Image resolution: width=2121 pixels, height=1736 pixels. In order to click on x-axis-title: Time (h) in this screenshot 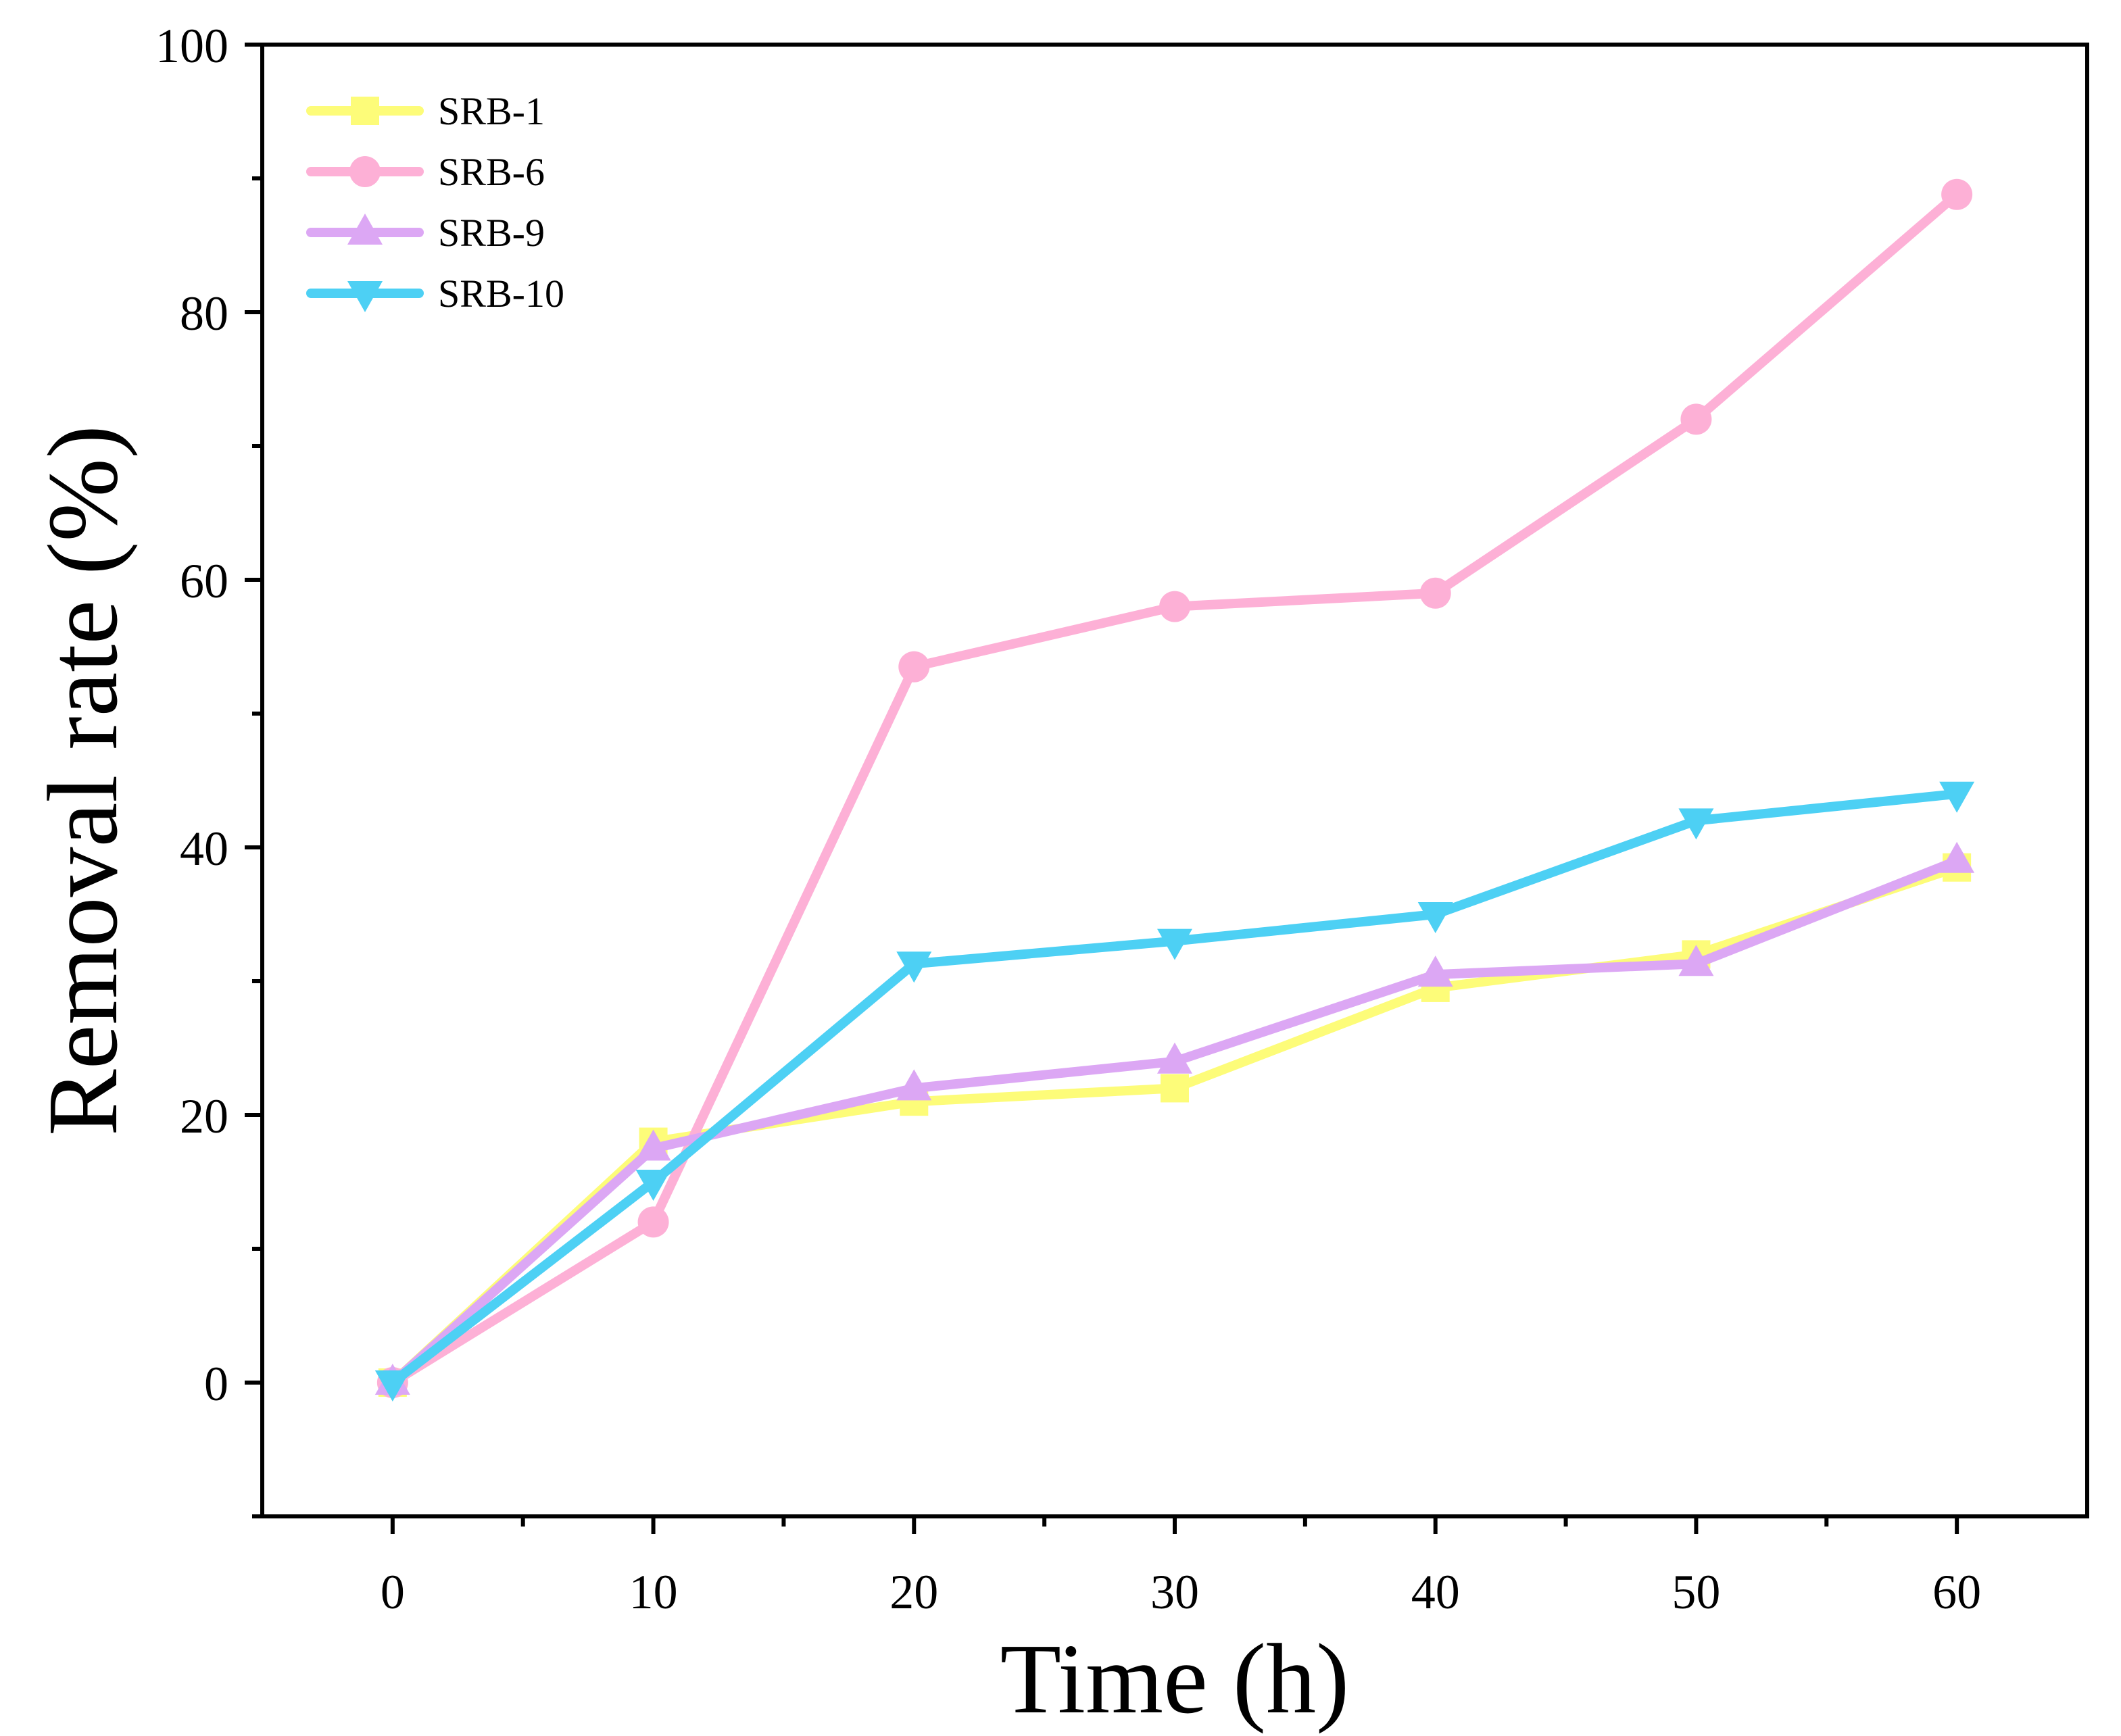, I will do `click(1175, 1679)`.